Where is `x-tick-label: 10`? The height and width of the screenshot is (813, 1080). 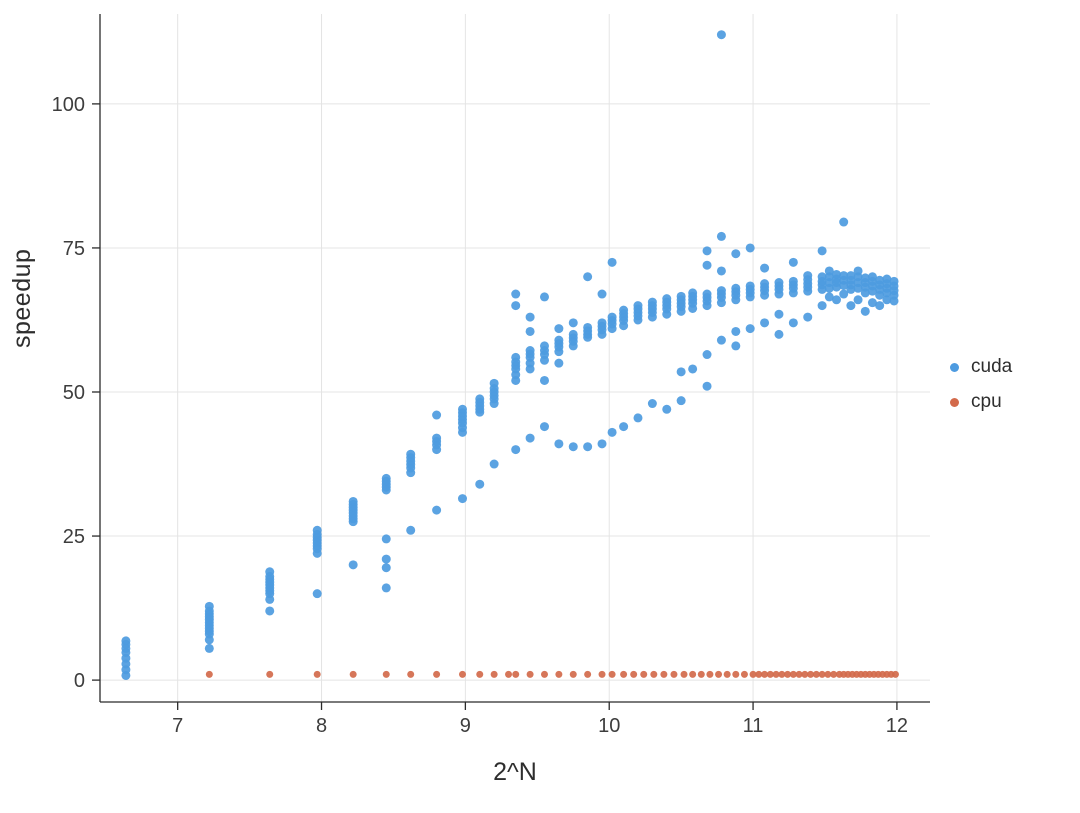 x-tick-label: 10 is located at coordinates (609, 726).